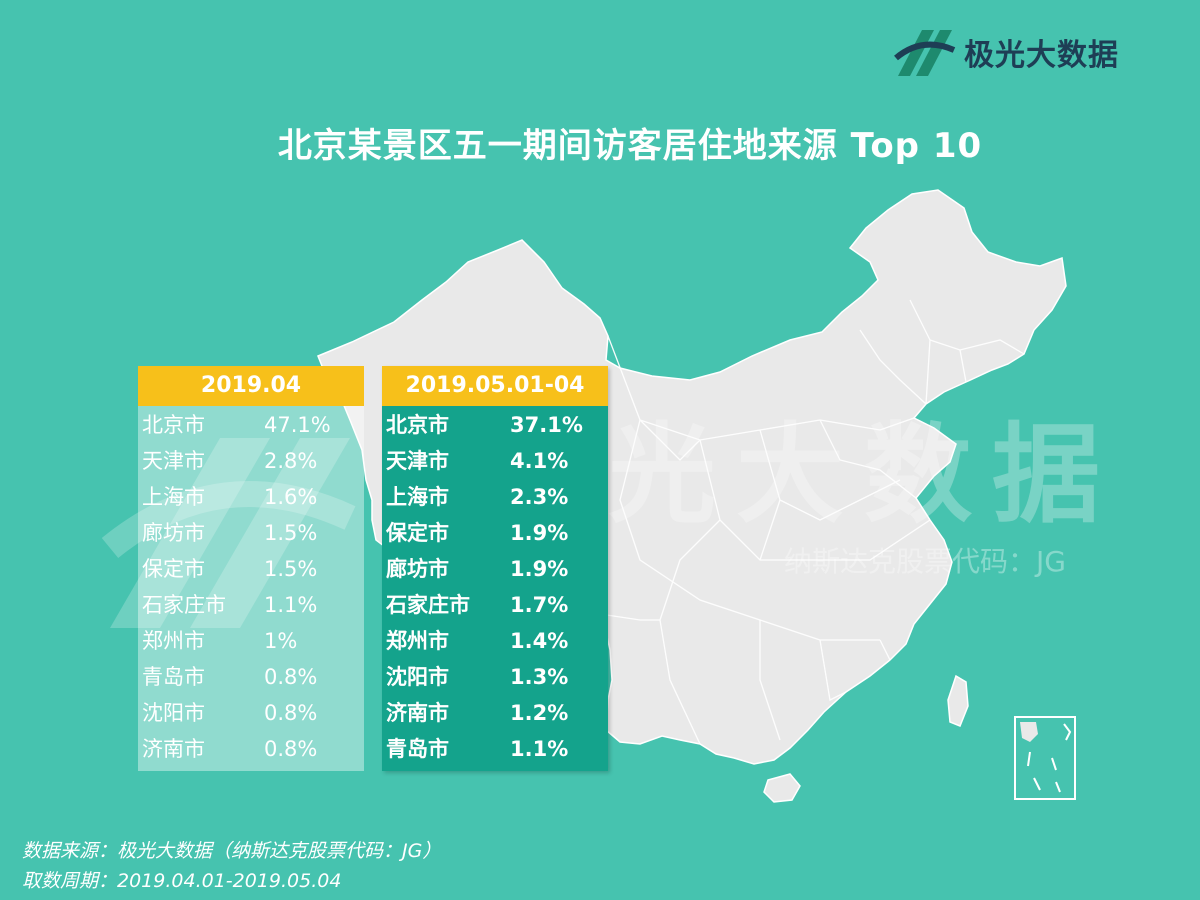 This screenshot has width=1200, height=900. I want to click on south-china-sea-islands-icon, so click(1046, 757).